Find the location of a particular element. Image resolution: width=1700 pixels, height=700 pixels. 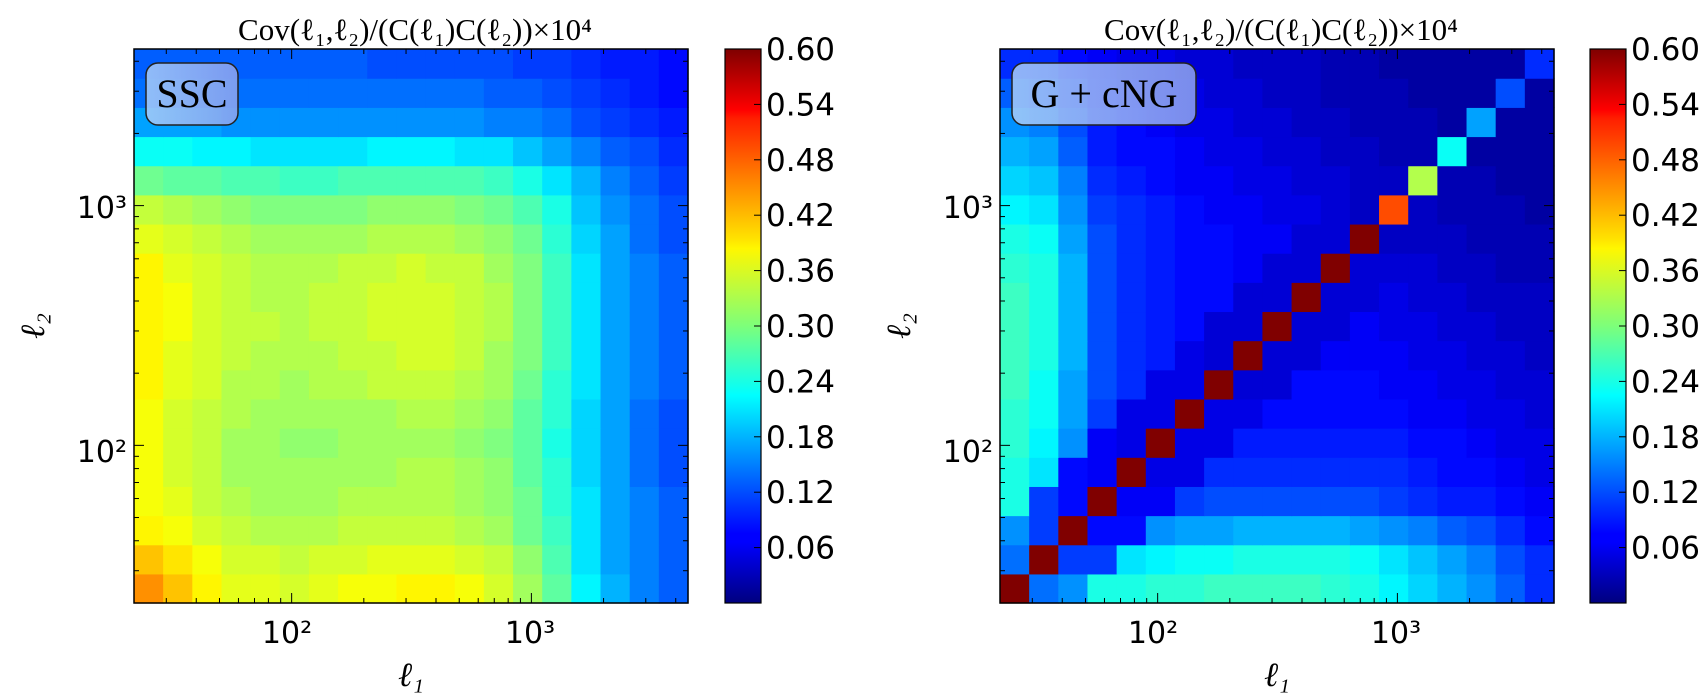

colorbar-tick-label: 0.24 is located at coordinates (1665, 382).